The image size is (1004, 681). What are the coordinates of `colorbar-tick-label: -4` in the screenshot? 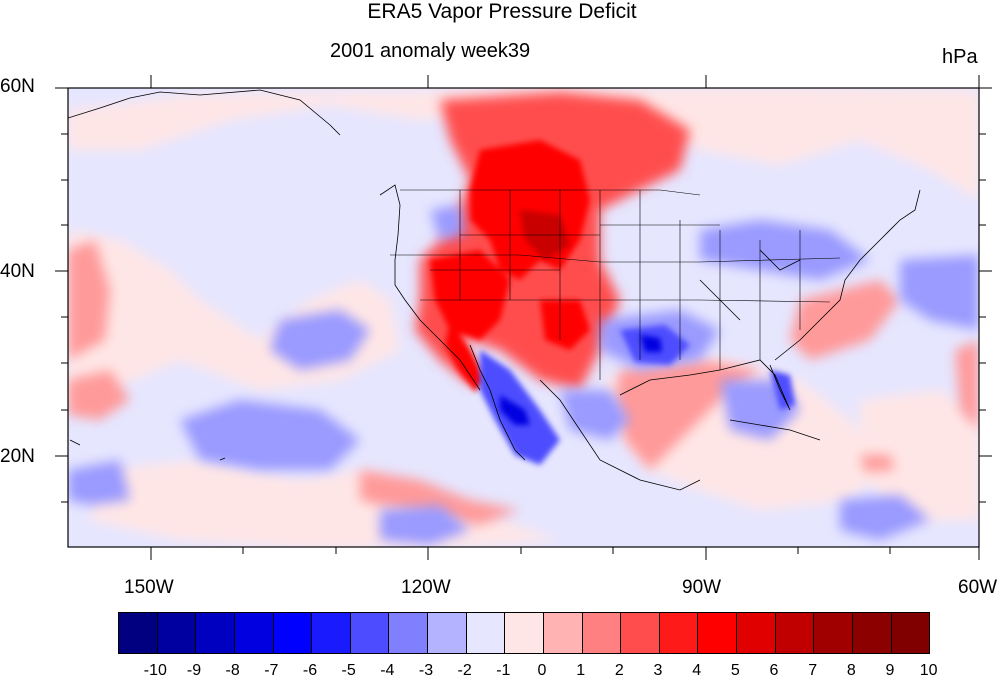 It's located at (387, 670).